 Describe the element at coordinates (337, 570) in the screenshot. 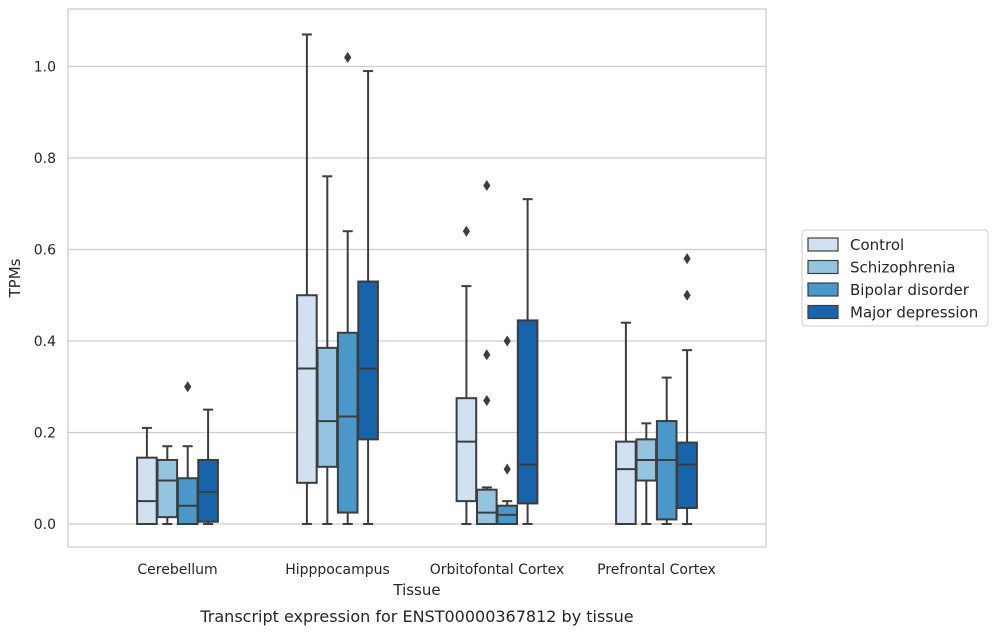

I see `x-tick-label: Hipppocampus` at that location.